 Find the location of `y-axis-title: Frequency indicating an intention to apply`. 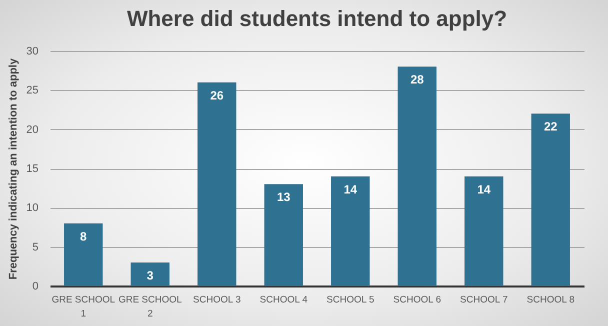

y-axis-title: Frequency indicating an intention to apply is located at coordinates (13, 169).